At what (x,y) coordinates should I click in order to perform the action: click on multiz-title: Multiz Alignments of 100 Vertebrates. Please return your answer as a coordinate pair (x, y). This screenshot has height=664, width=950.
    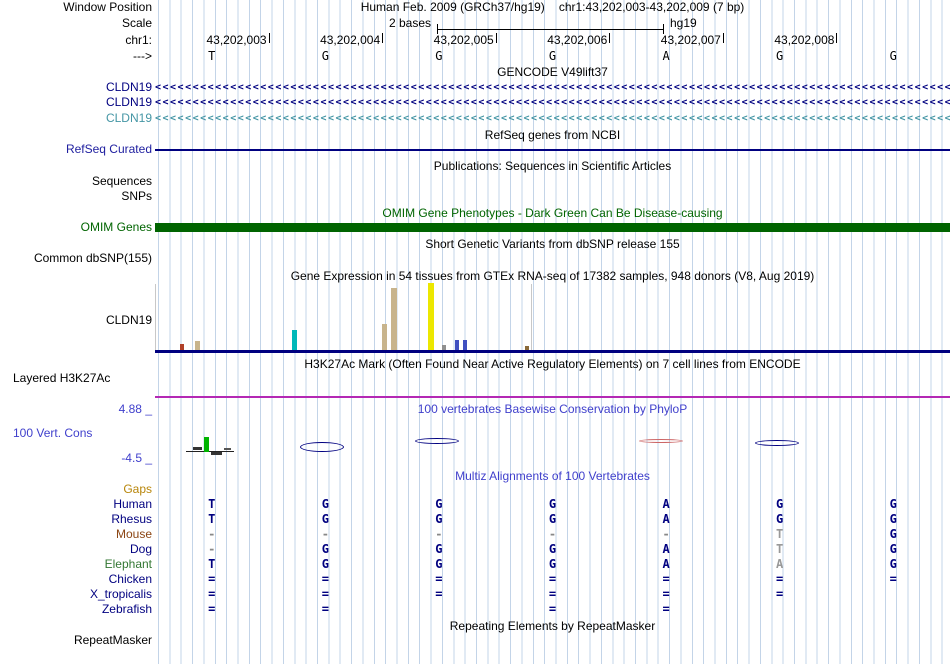
    Looking at the image, I should click on (552, 476).